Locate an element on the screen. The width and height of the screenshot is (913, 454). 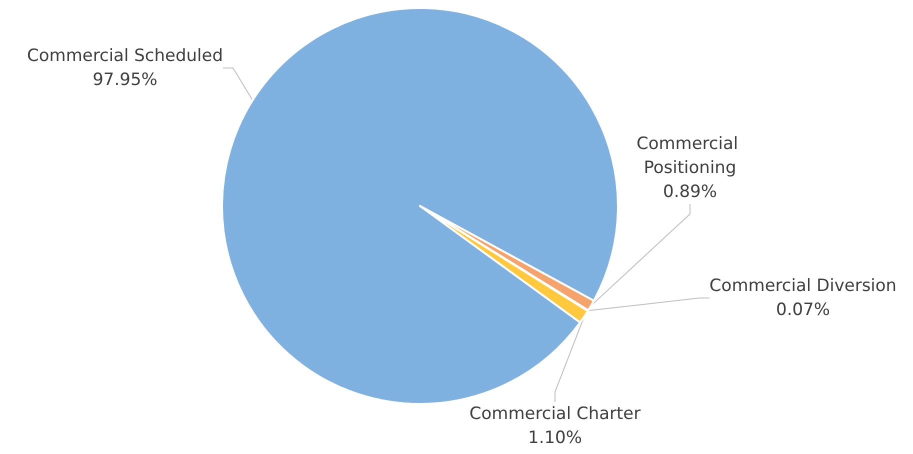
data-label: 0.89% is located at coordinates (690, 192).